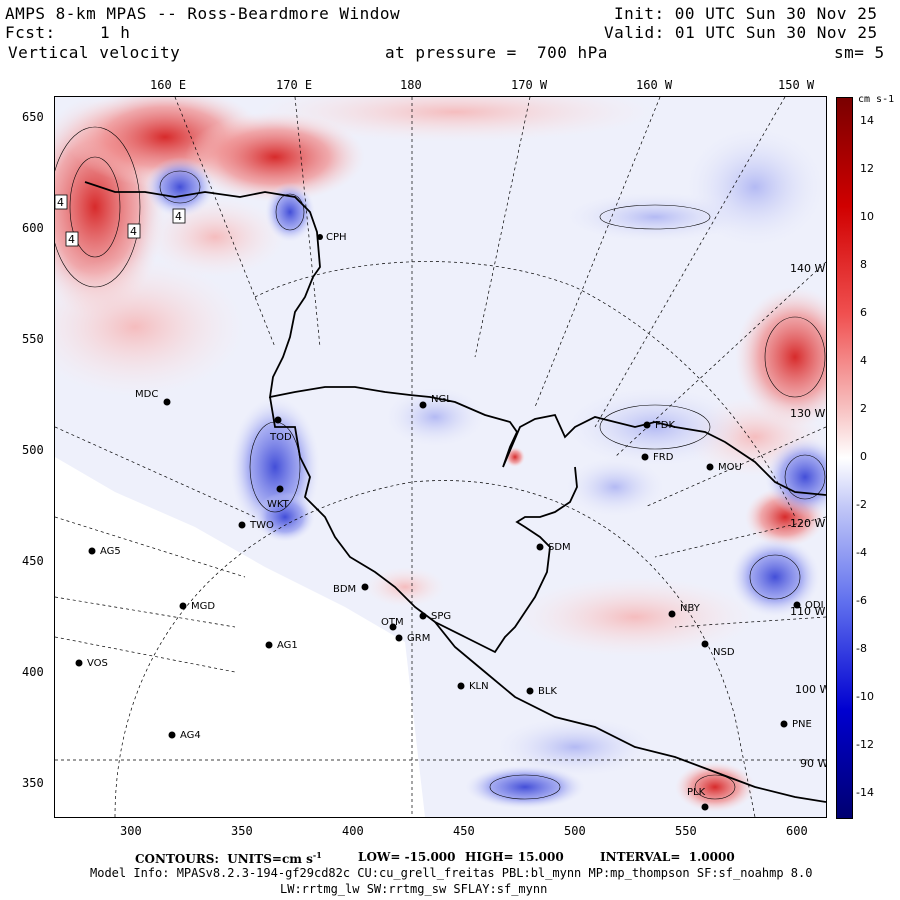 Image resolution: width=900 pixels, height=900 pixels. Describe the element at coordinates (667, 857) in the screenshot. I see `contours-interval: INTERVAL= 1.0000` at that location.